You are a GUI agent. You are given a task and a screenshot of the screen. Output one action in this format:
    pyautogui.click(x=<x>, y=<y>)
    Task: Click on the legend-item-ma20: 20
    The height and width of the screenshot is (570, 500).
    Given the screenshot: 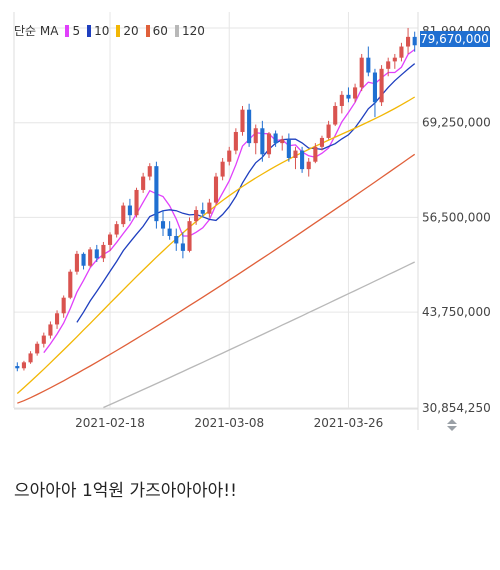 What is the action you would take?
    pyautogui.click(x=131, y=30)
    